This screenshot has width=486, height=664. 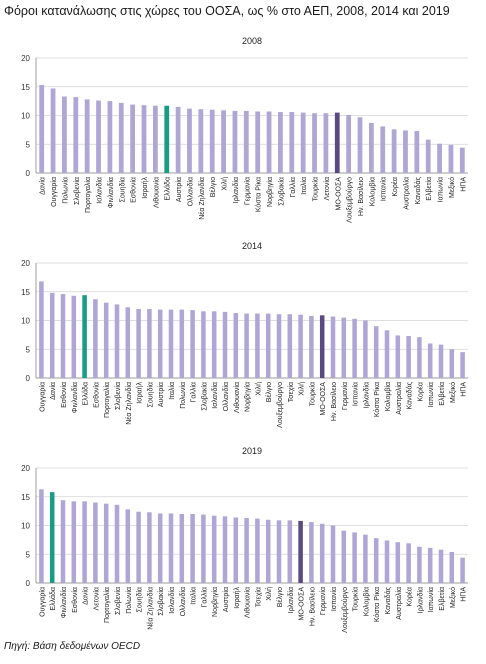 What do you see at coordinates (53, 599) in the screenshot?
I see `x-tick-label: Ελλάδα` at bounding box center [53, 599].